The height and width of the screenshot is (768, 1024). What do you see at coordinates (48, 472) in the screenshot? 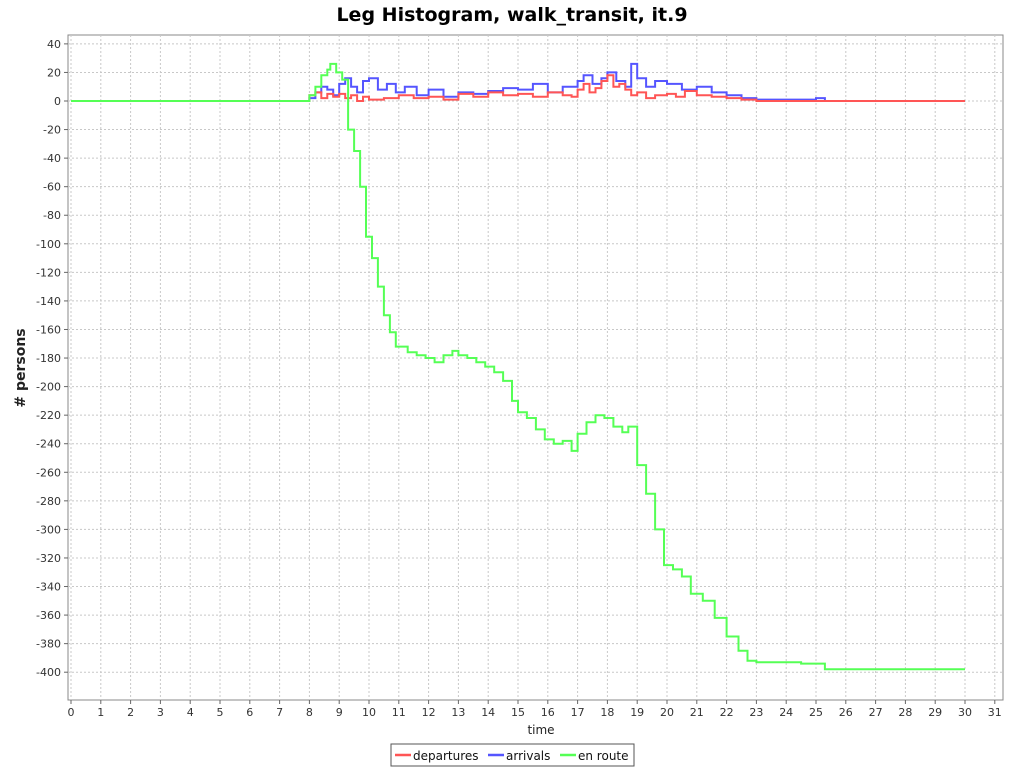
I see `y-tick-label: -260` at bounding box center [48, 472].